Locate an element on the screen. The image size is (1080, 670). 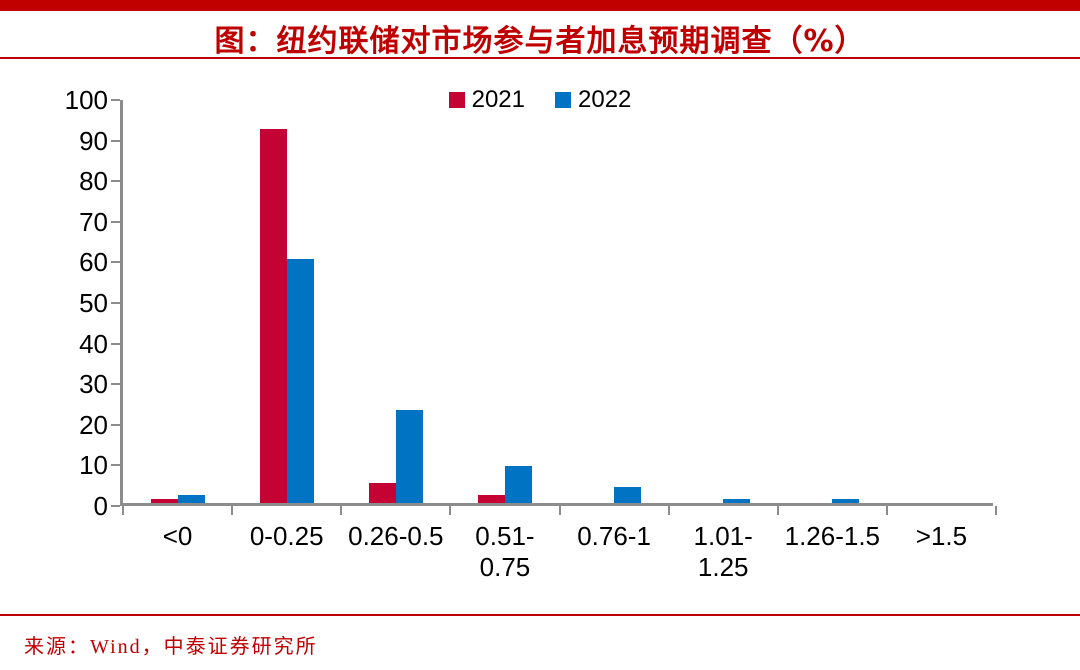
x-axis-label: 1.01- 1.25 is located at coordinates (723, 551).